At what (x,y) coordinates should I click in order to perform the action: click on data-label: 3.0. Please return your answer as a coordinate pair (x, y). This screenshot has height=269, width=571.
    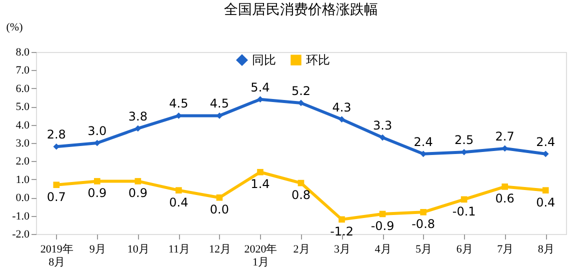
    Looking at the image, I should click on (97, 131).